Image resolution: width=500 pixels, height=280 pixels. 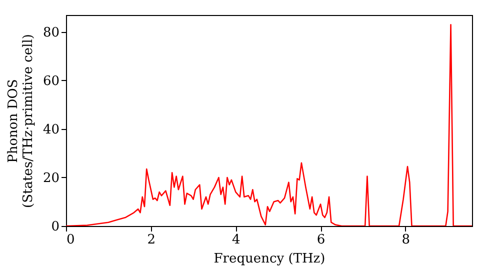 What do you see at coordinates (70, 240) in the screenshot?
I see `x-tick-label: 0` at bounding box center [70, 240].